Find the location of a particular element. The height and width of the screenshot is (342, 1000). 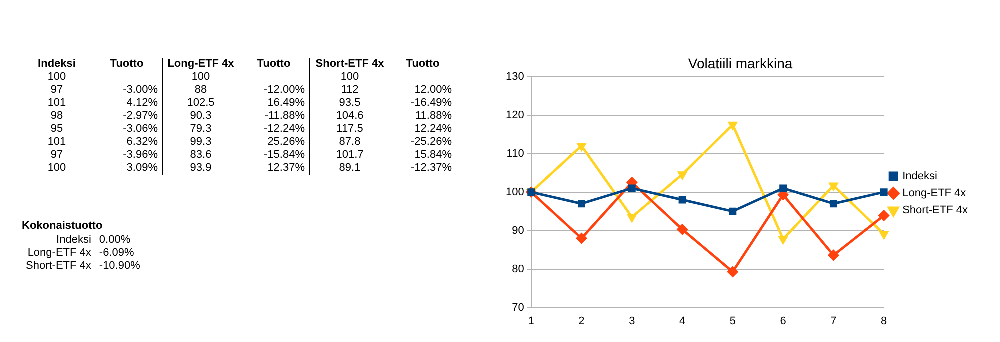

text: 88 is located at coordinates (201, 90).